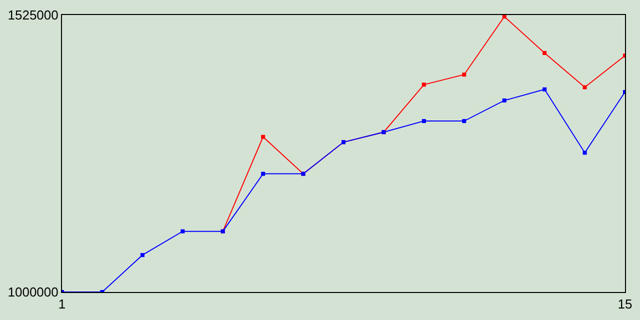 Image resolution: width=640 pixels, height=320 pixels. Describe the element at coordinates (625, 304) in the screenshot. I see `x-tick-label: 15` at that location.